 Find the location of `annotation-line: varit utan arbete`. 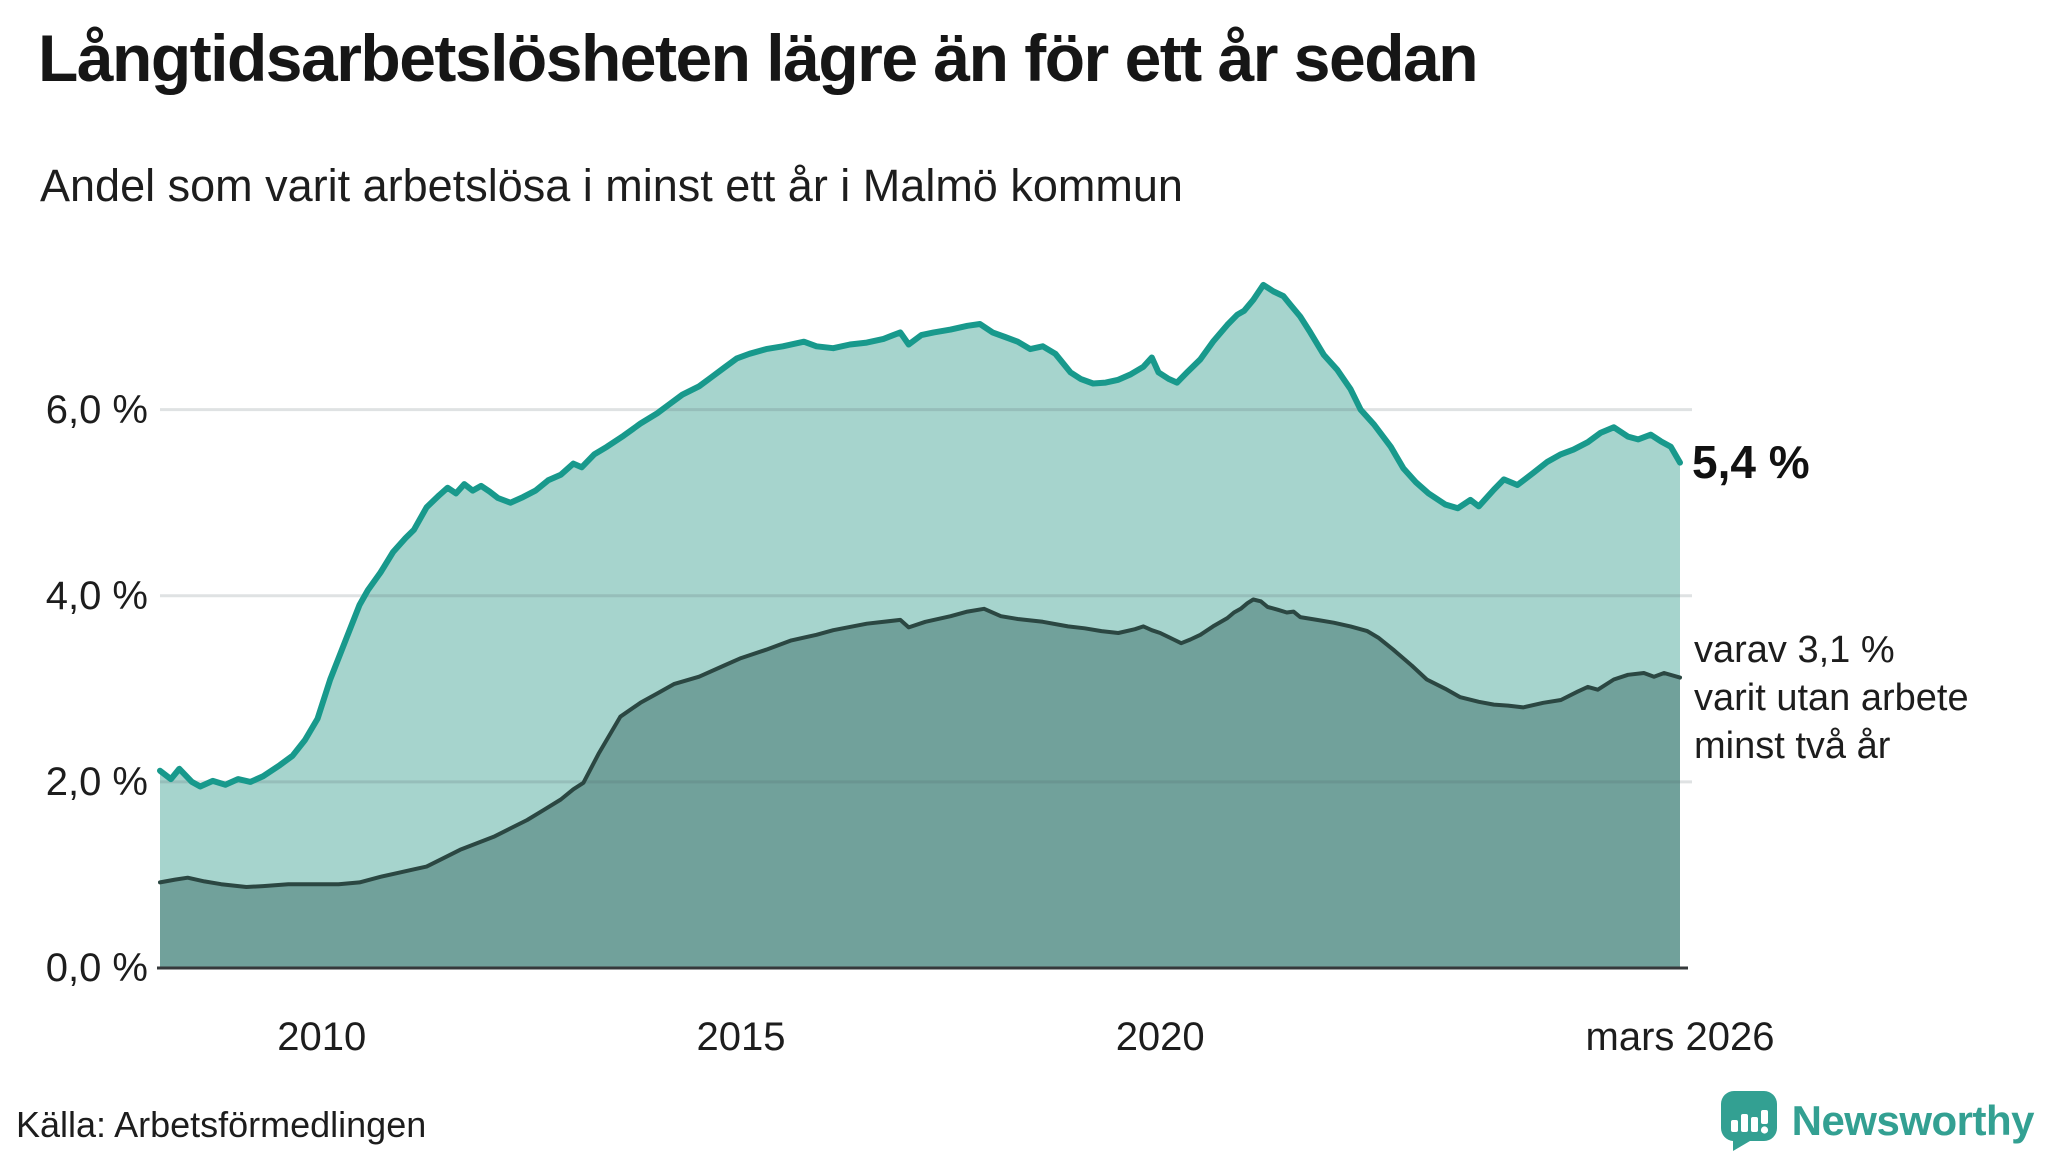

annotation-line: varit utan arbete is located at coordinates (1831, 697).